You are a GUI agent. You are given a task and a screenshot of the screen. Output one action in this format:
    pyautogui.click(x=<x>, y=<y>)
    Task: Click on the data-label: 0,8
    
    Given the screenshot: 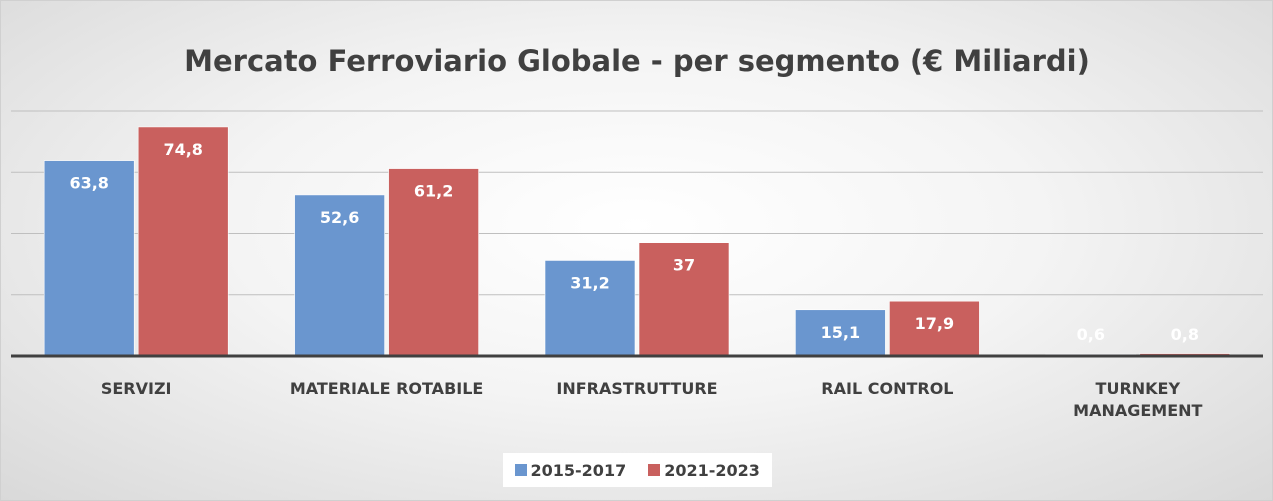 What is the action you would take?
    pyautogui.click(x=1185, y=334)
    